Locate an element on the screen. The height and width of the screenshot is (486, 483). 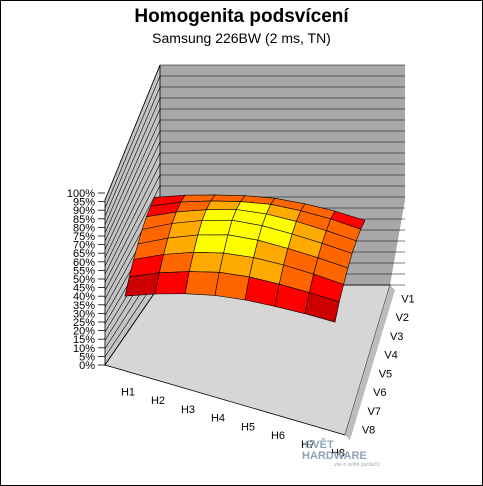
y-tick-label: V5 is located at coordinates (385, 374).